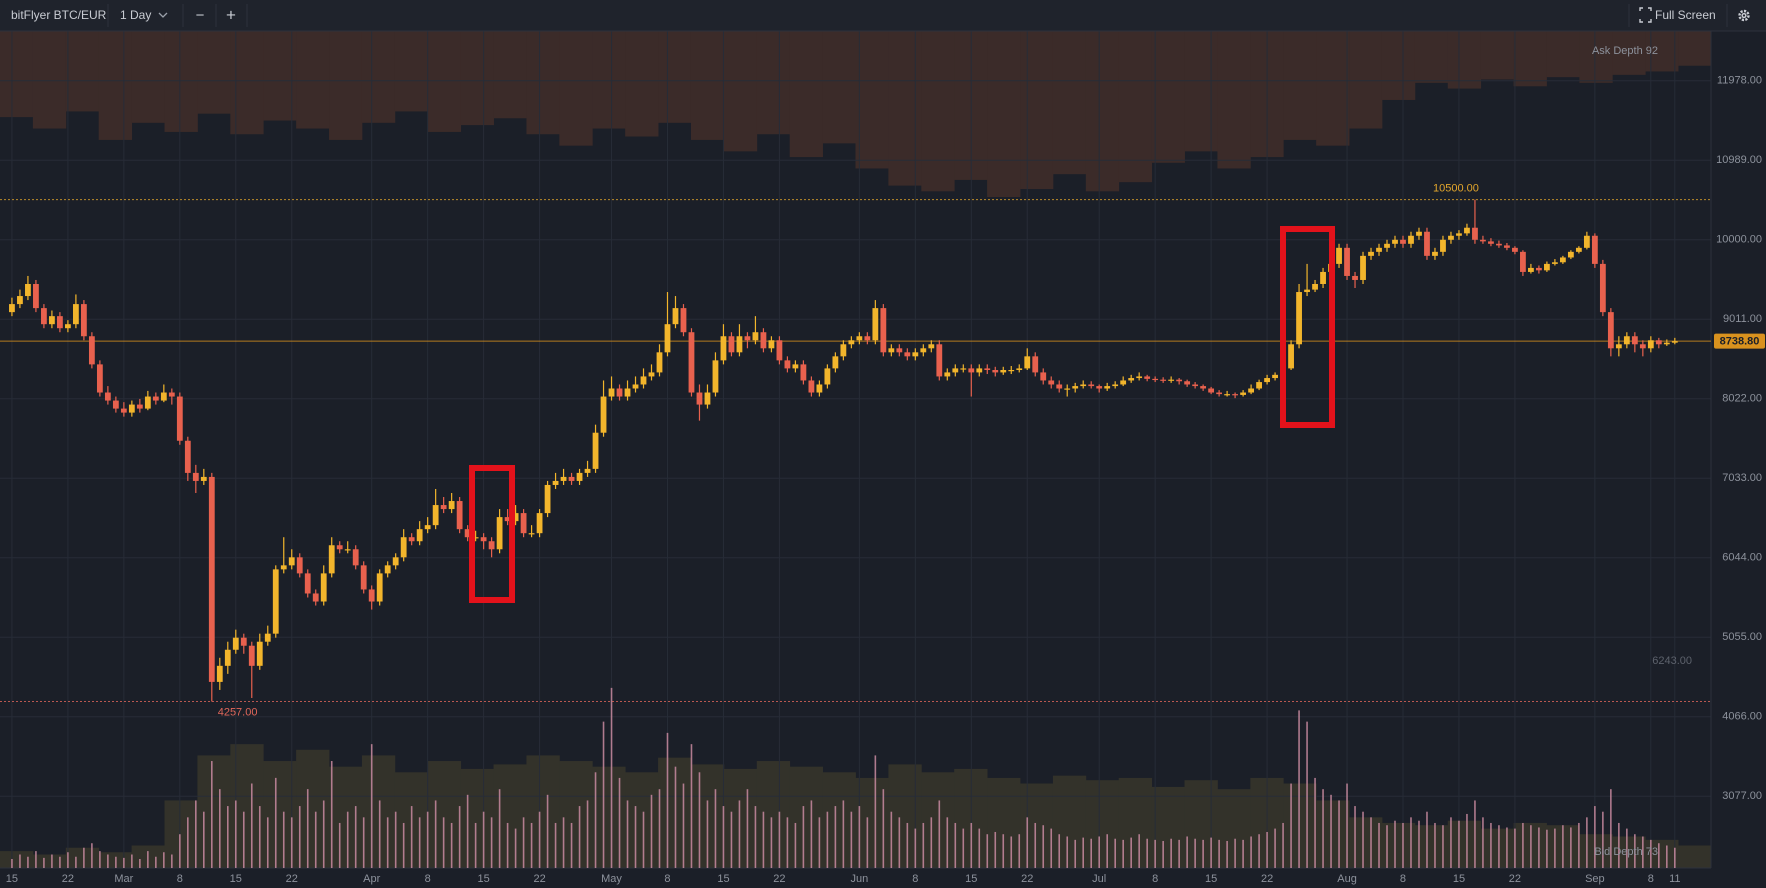 The image size is (1766, 888). I want to click on zoom-in: +, so click(231, 14).